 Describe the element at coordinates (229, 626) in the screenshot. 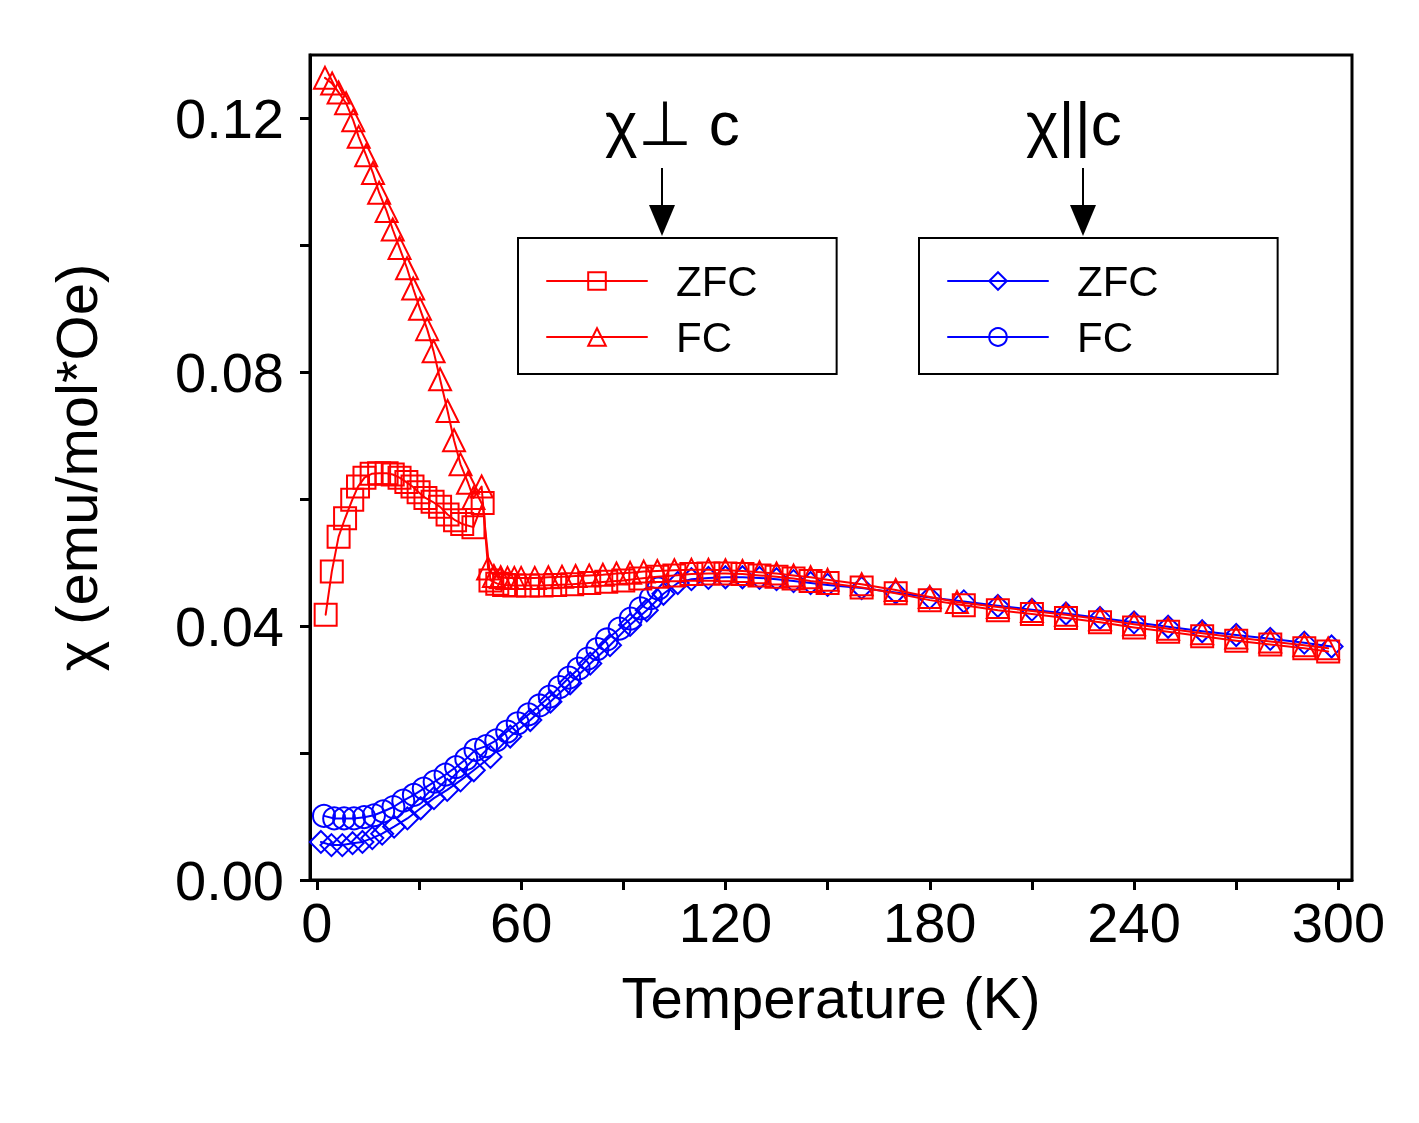

I see `y-tick-label: 0.04` at that location.